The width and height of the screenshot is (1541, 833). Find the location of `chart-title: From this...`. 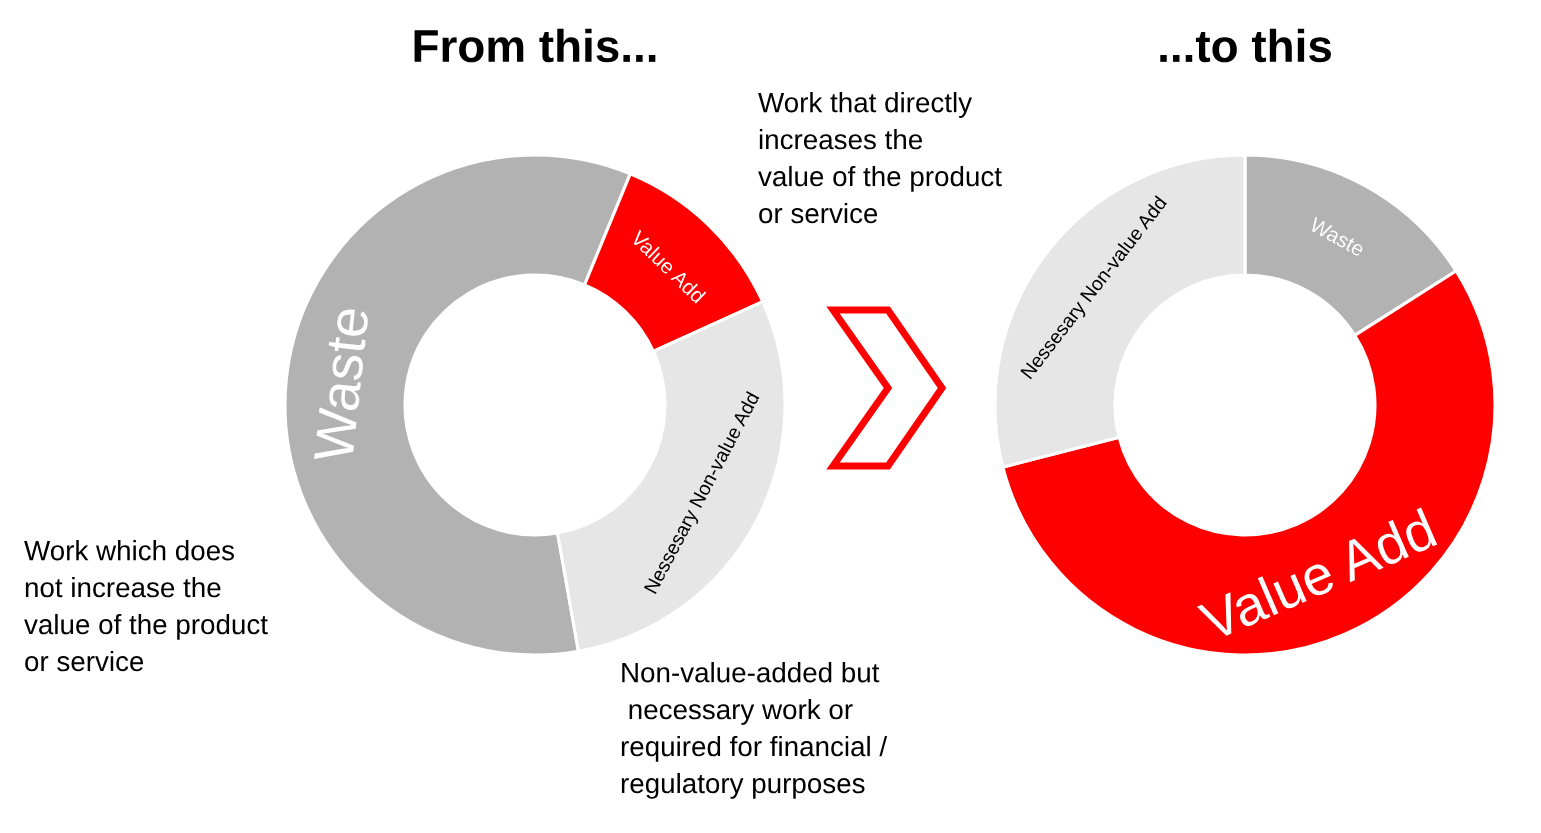

chart-title: From this... is located at coordinates (535, 45).